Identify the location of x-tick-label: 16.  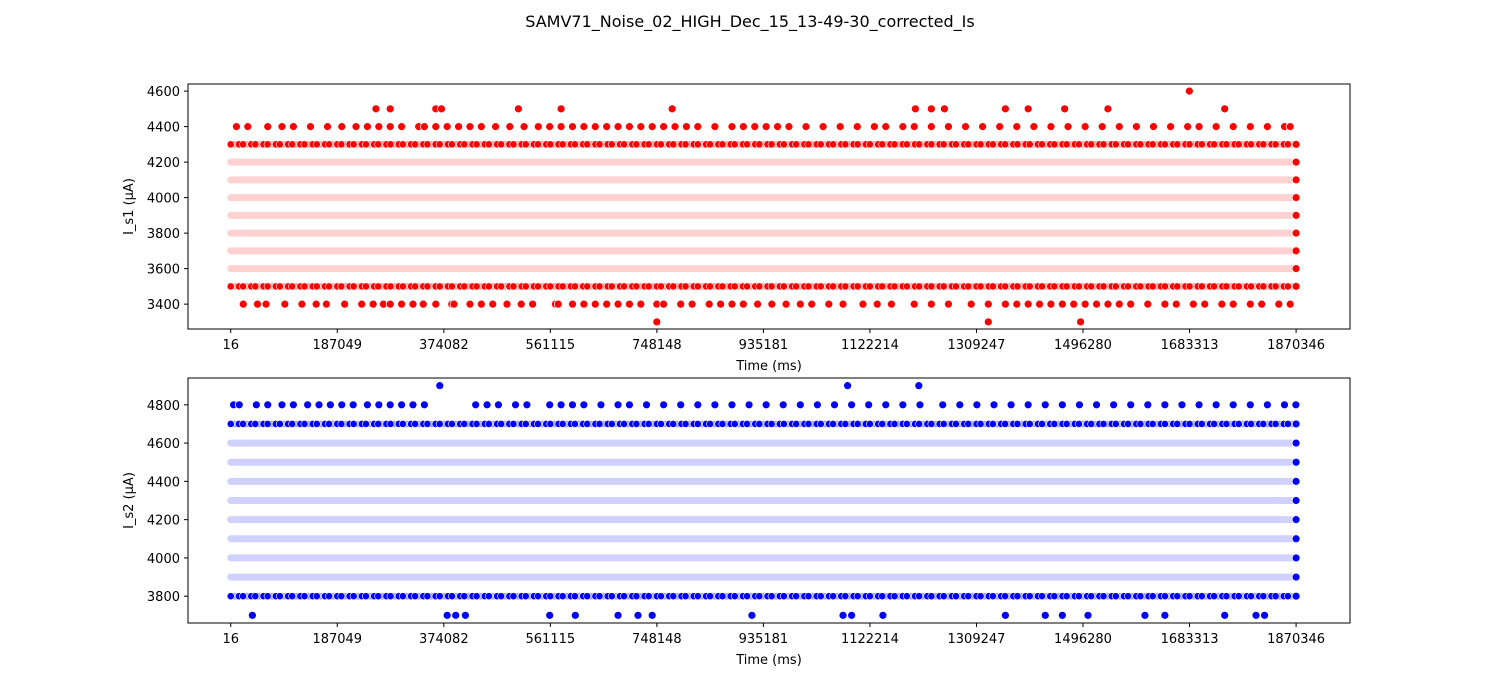
(230, 345).